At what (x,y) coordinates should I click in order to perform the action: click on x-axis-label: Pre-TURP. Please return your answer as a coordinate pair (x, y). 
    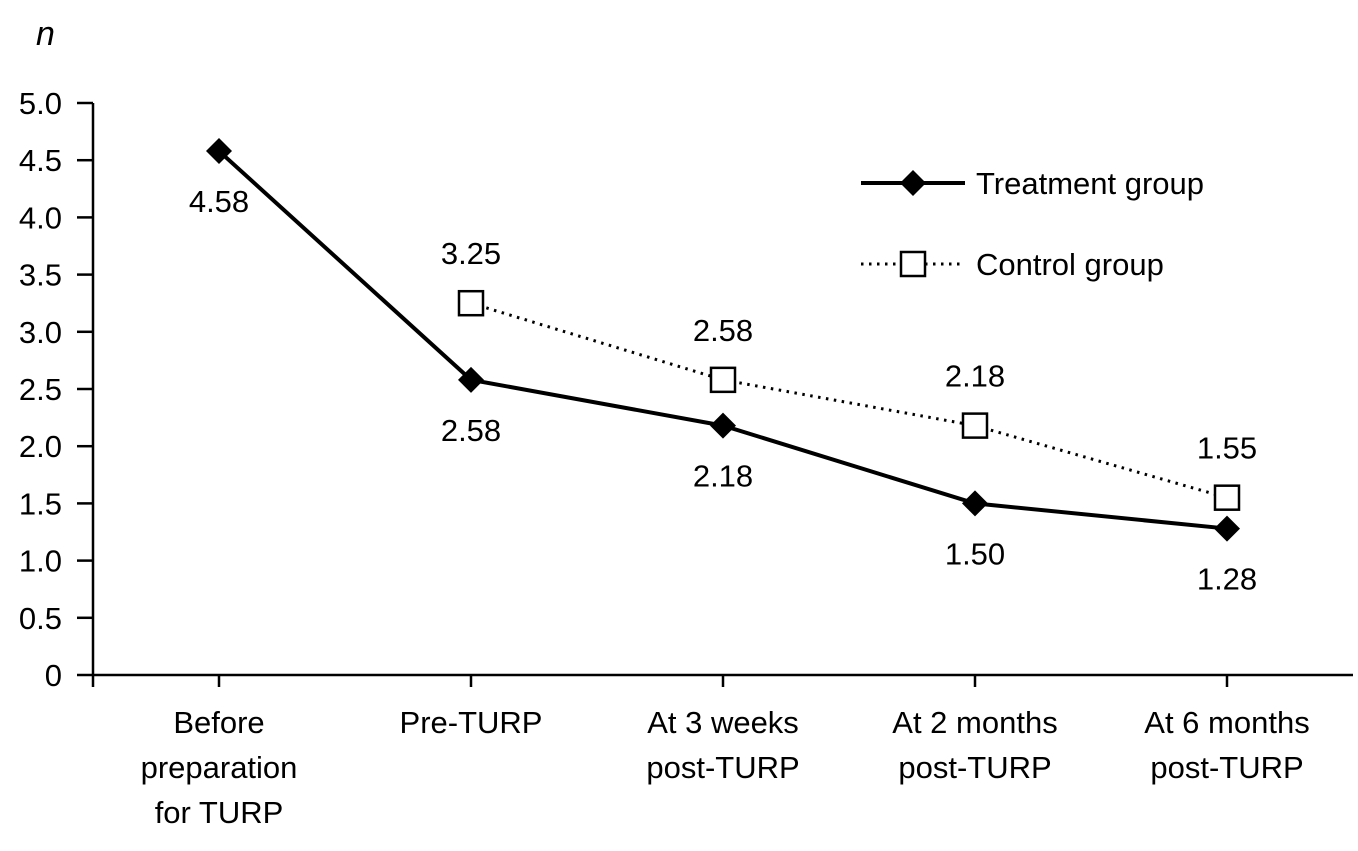
    Looking at the image, I should click on (471, 722).